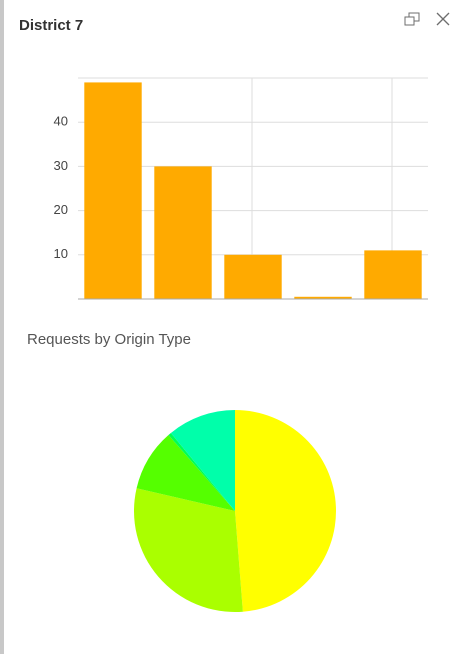  Describe the element at coordinates (443, 19) in the screenshot. I see `close-button` at that location.